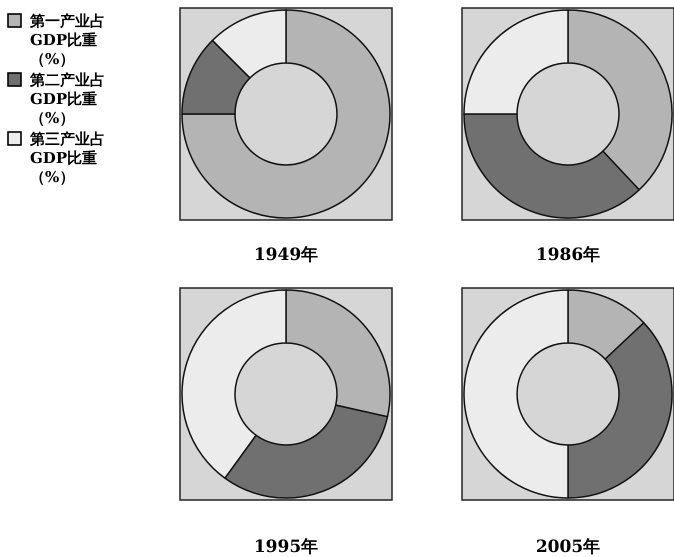  What do you see at coordinates (67, 40) in the screenshot?
I see `legend-label: 第一产业占GDP比重（%）` at bounding box center [67, 40].